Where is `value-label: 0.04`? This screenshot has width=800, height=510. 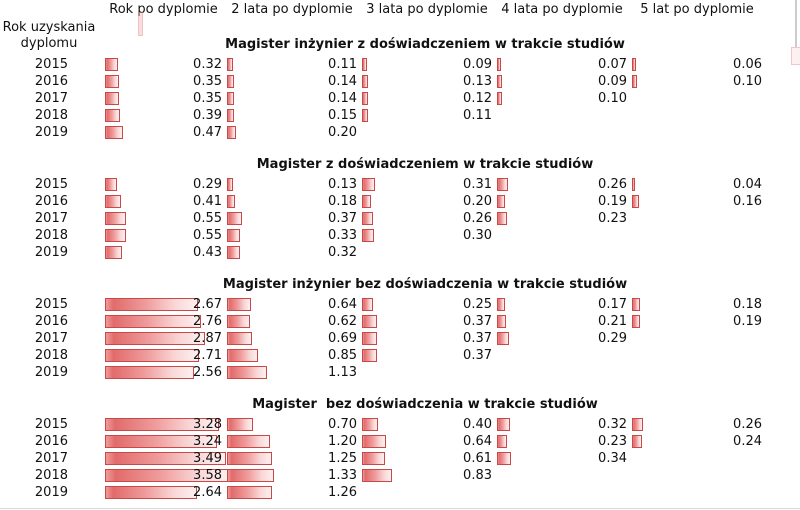 value-label: 0.04 is located at coordinates (747, 184).